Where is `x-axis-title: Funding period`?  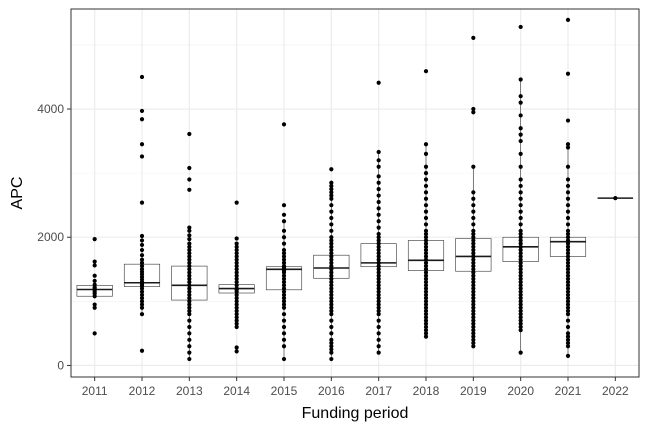 x-axis-title: Funding period is located at coordinates (355, 413).